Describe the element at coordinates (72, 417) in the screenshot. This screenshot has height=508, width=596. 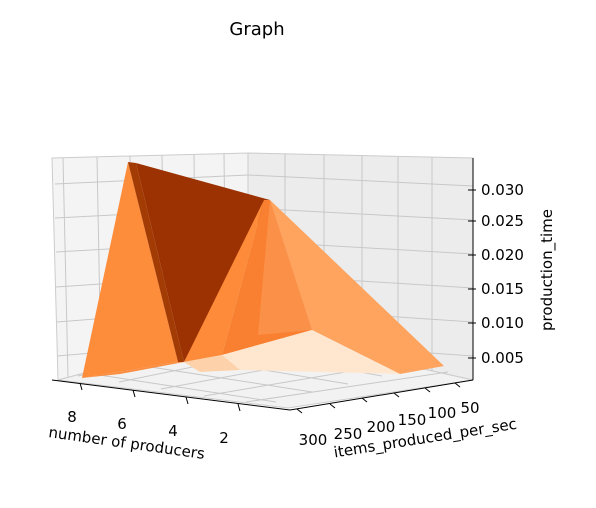
I see `x-tick-label: 8` at that location.